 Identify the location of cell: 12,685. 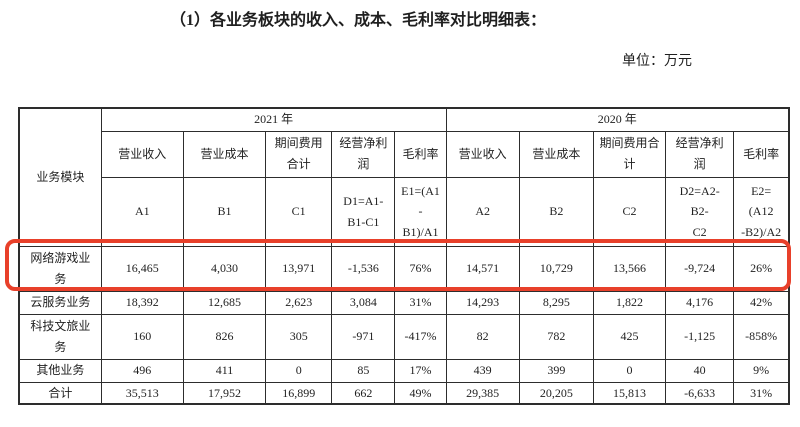
(224, 302).